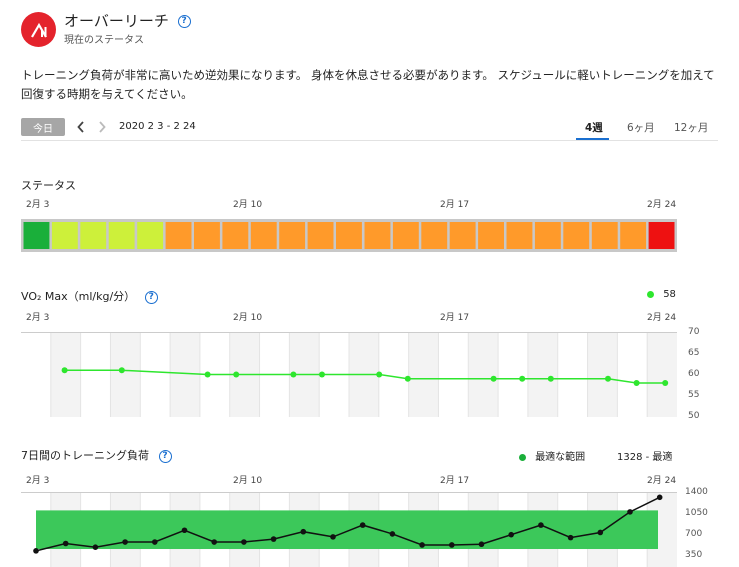 This screenshot has width=739, height=567. What do you see at coordinates (157, 126) in the screenshot?
I see `date-range: 2020 2 3 - 2 24` at bounding box center [157, 126].